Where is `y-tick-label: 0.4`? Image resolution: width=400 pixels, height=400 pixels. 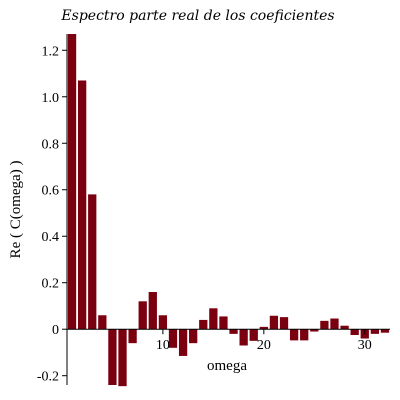
y-tick-label: 0.4 is located at coordinates (51, 237).